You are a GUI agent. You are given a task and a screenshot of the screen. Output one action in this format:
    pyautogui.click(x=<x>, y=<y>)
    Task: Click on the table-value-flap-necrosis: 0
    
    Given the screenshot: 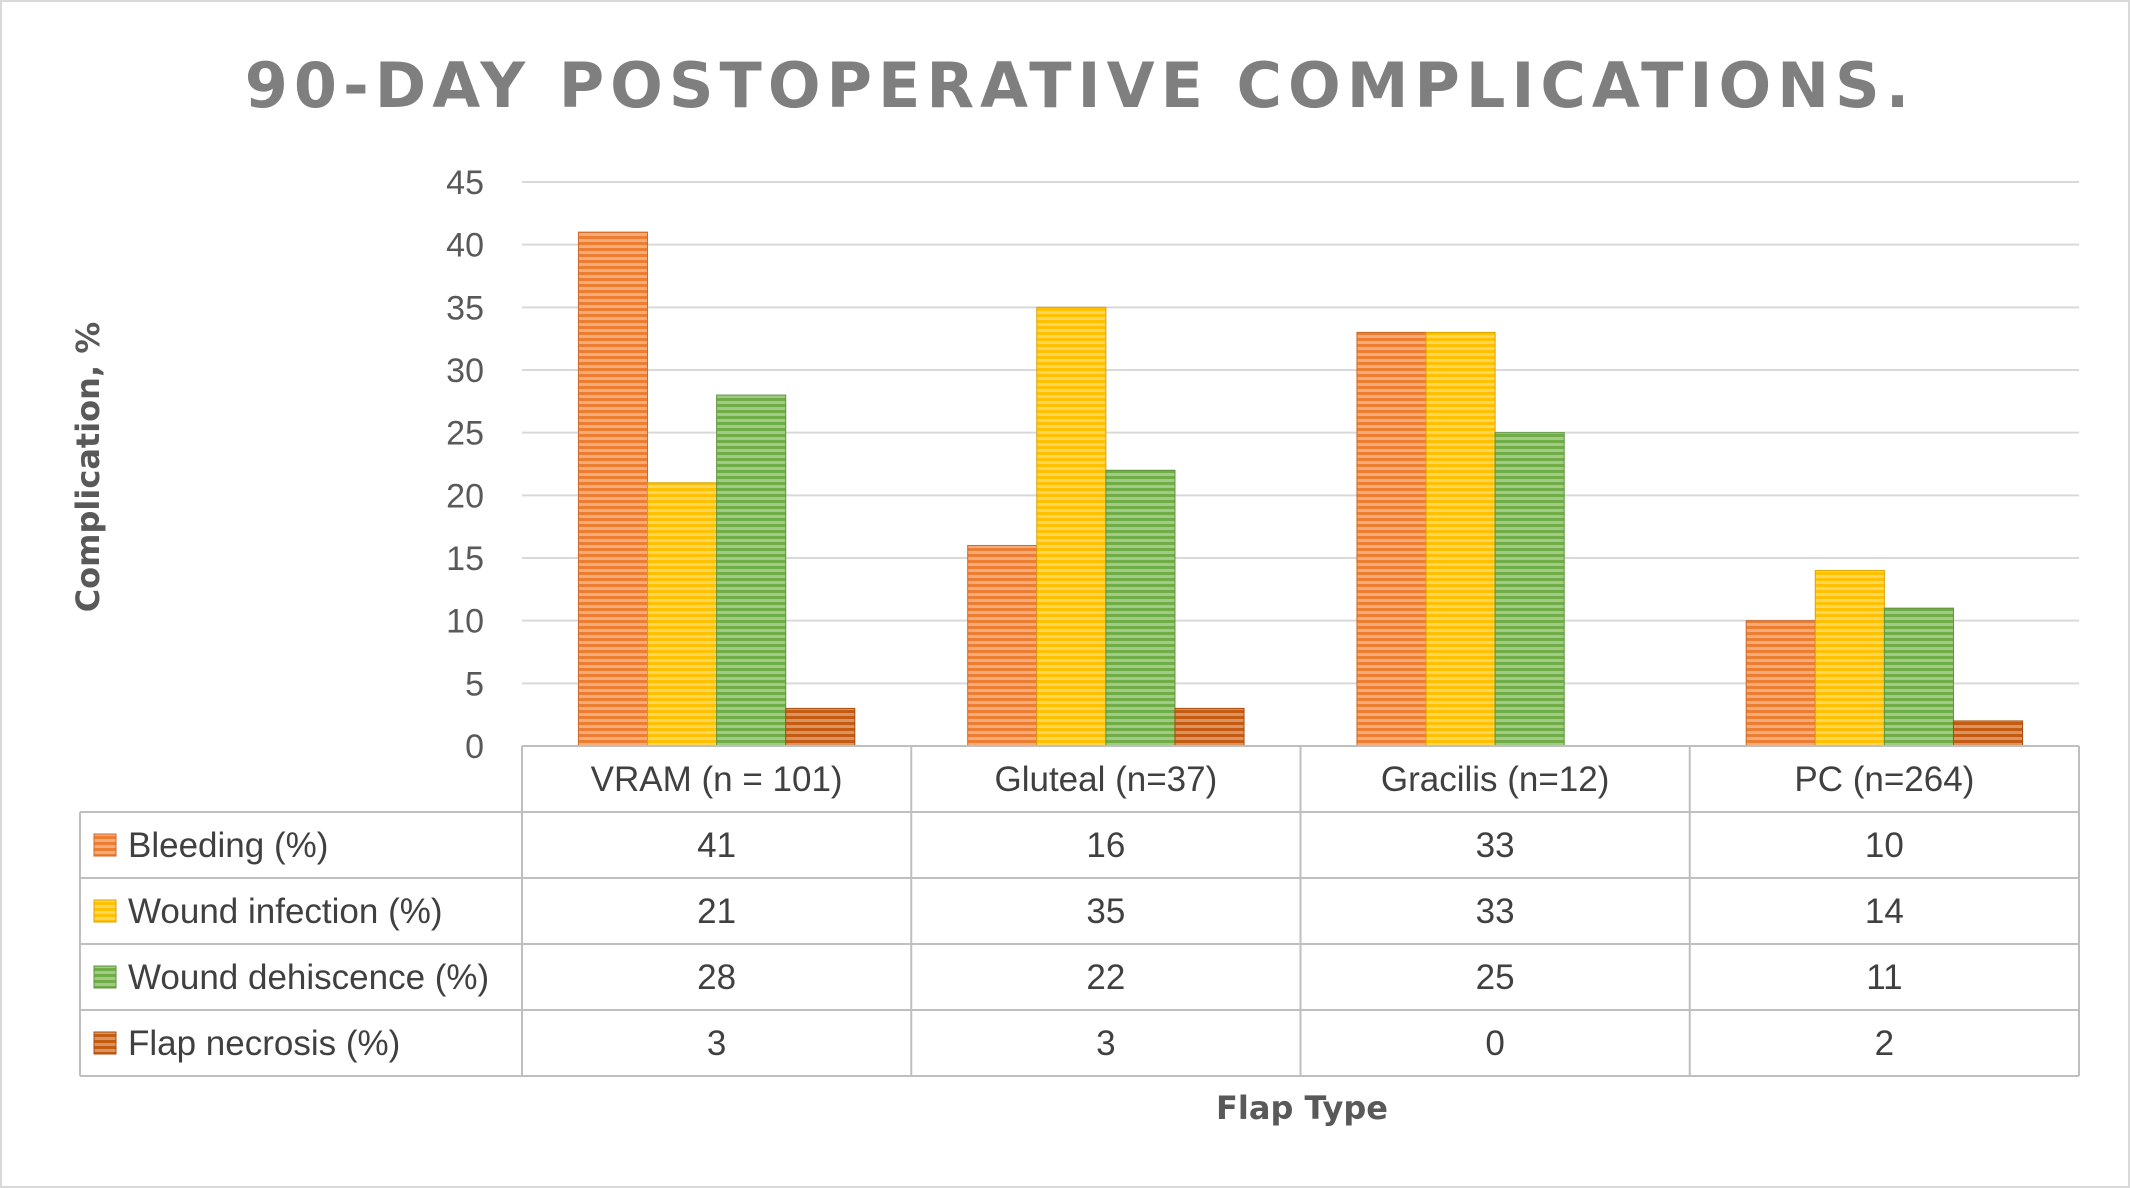 What is the action you would take?
    pyautogui.click(x=1494, y=1043)
    